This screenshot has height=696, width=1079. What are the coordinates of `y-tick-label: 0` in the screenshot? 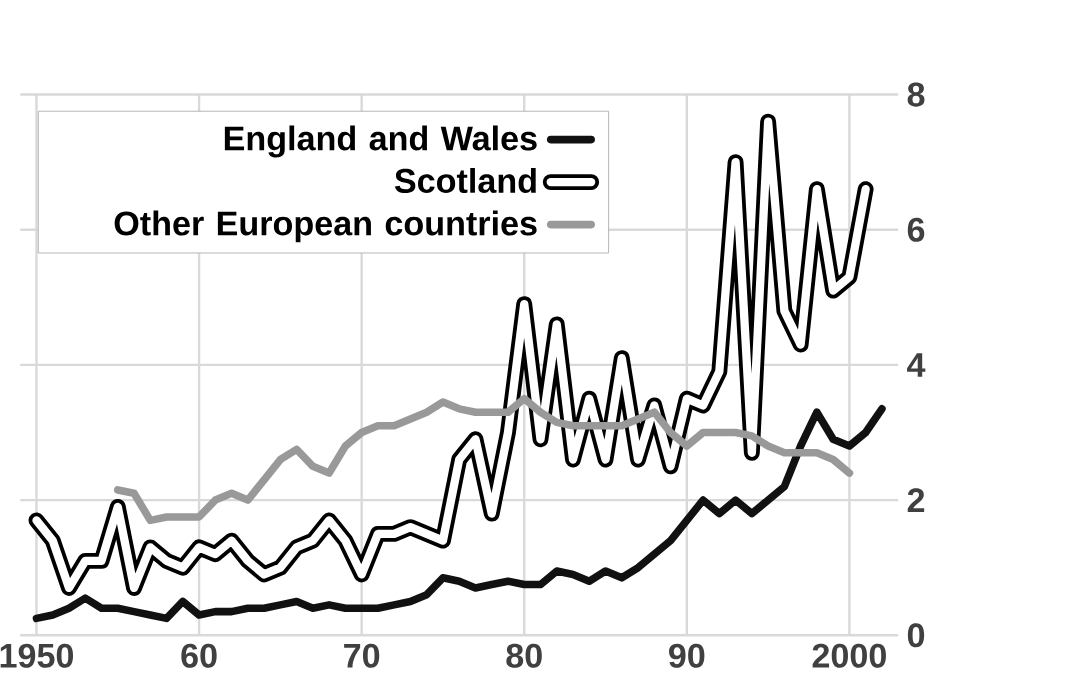 It's located at (916, 635).